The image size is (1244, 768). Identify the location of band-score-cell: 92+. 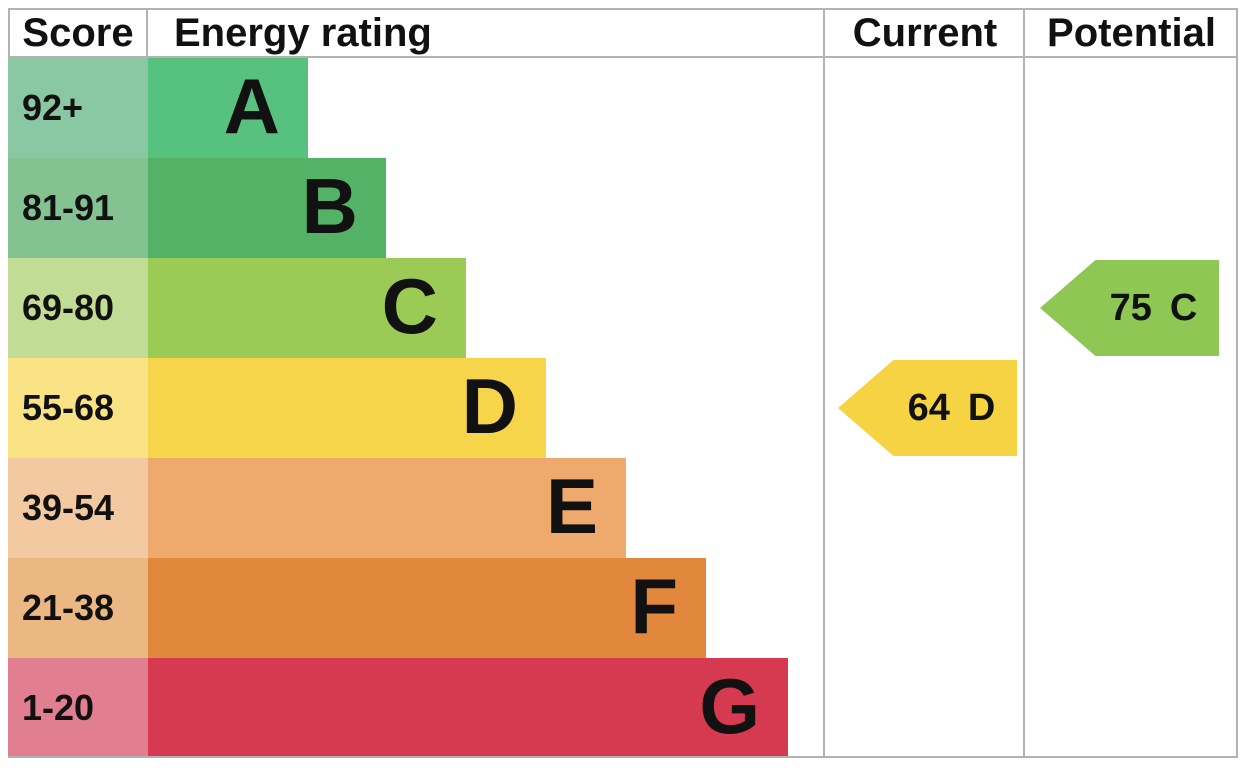
(78, 108).